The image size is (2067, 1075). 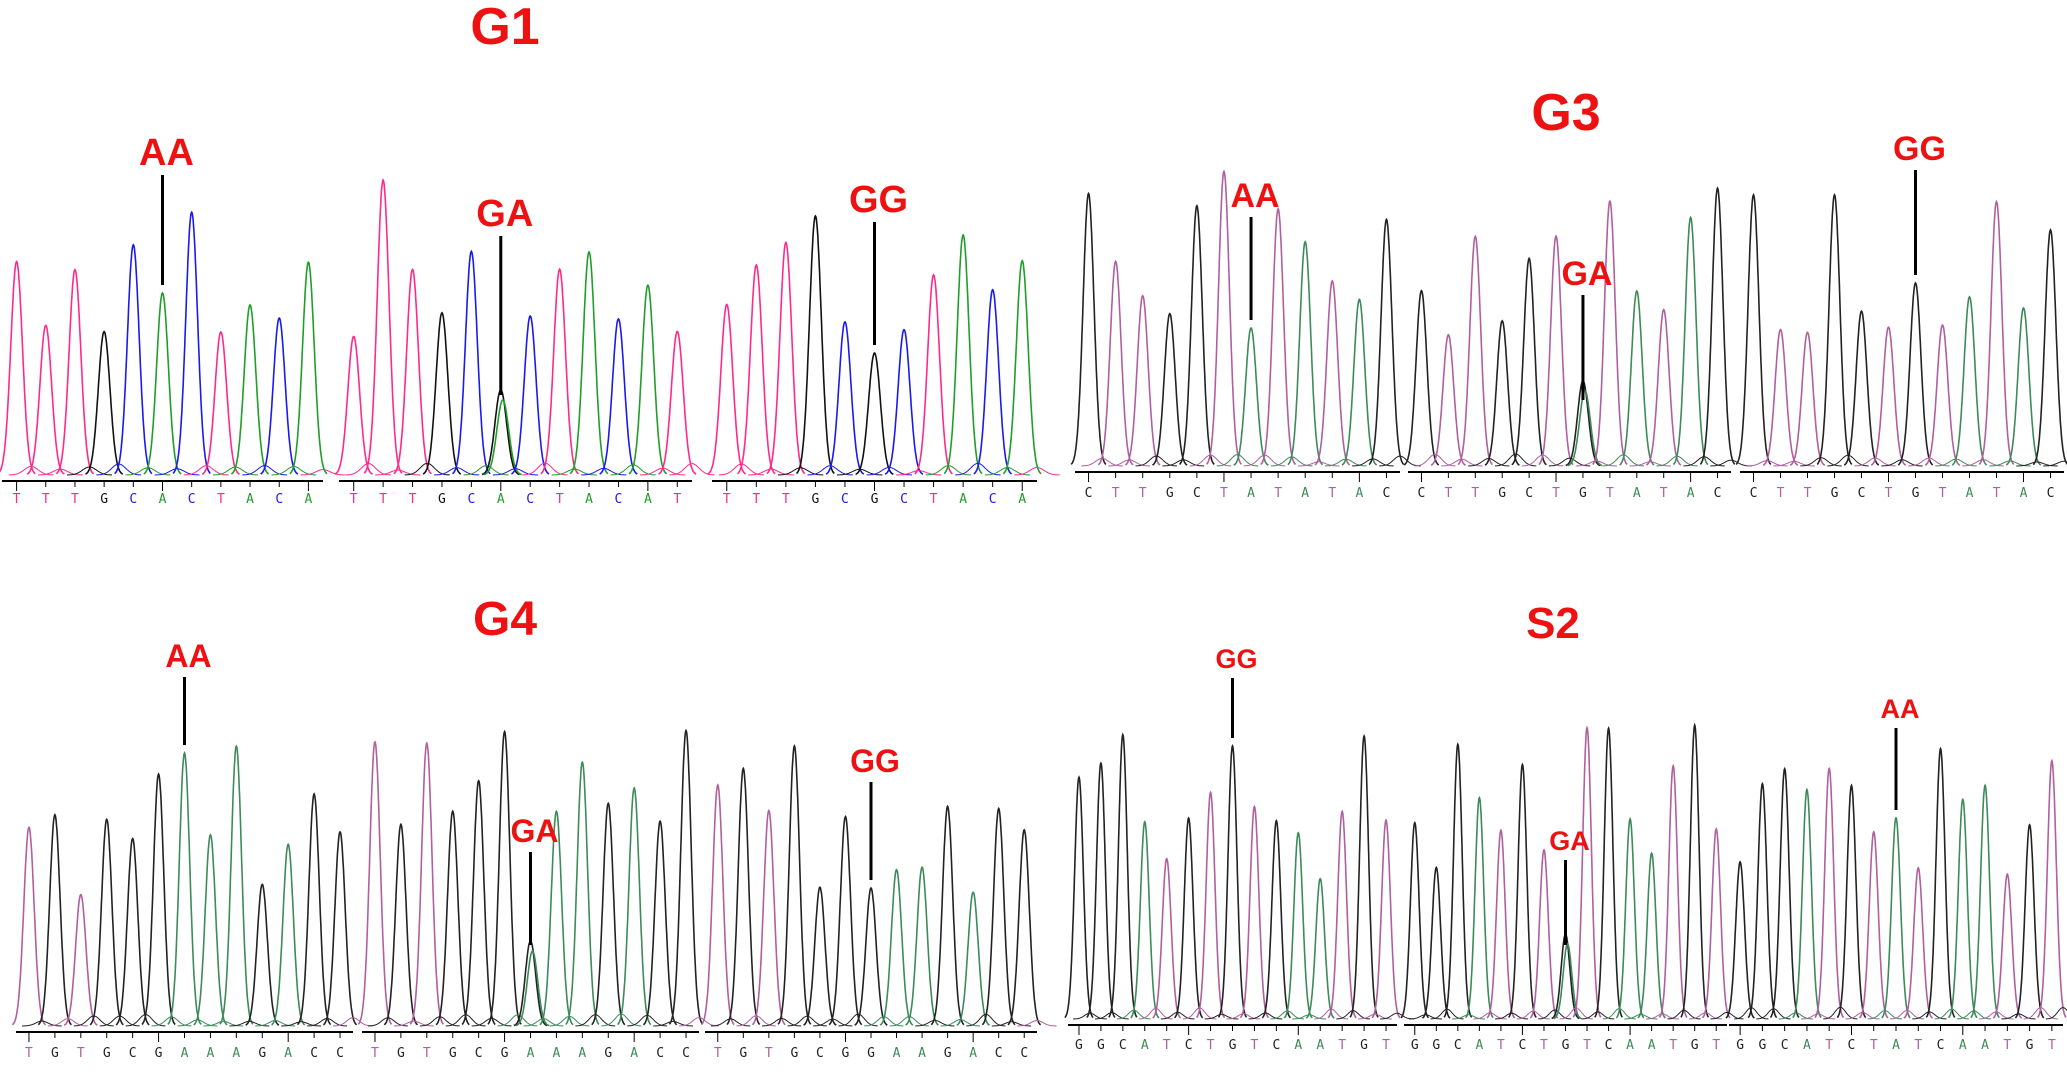 I want to click on chromatogram-trace: G G C A T C T G T C A A T G TGG, so click(x=1239, y=848).